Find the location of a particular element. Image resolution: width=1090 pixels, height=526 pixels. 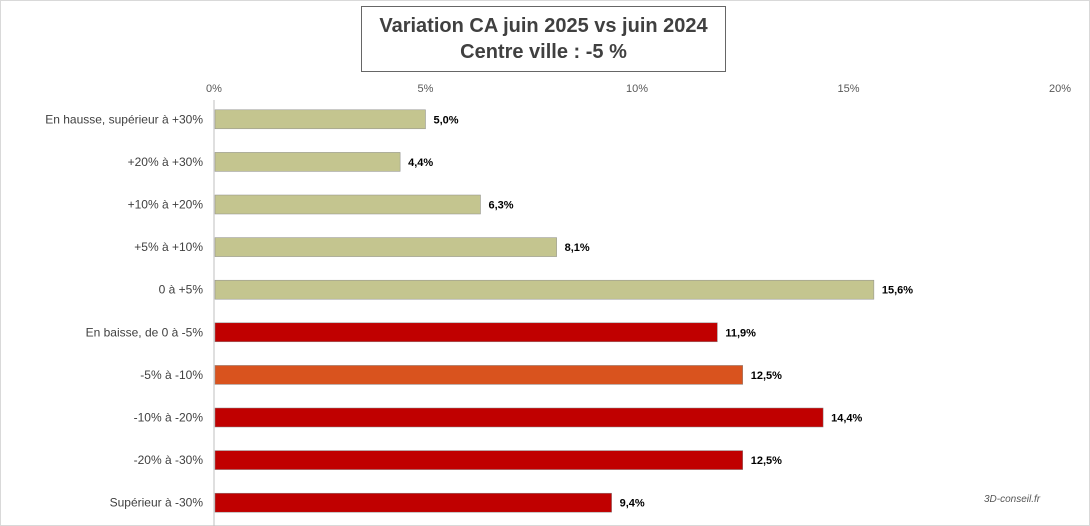

data-label: 11,9% is located at coordinates (740, 333).